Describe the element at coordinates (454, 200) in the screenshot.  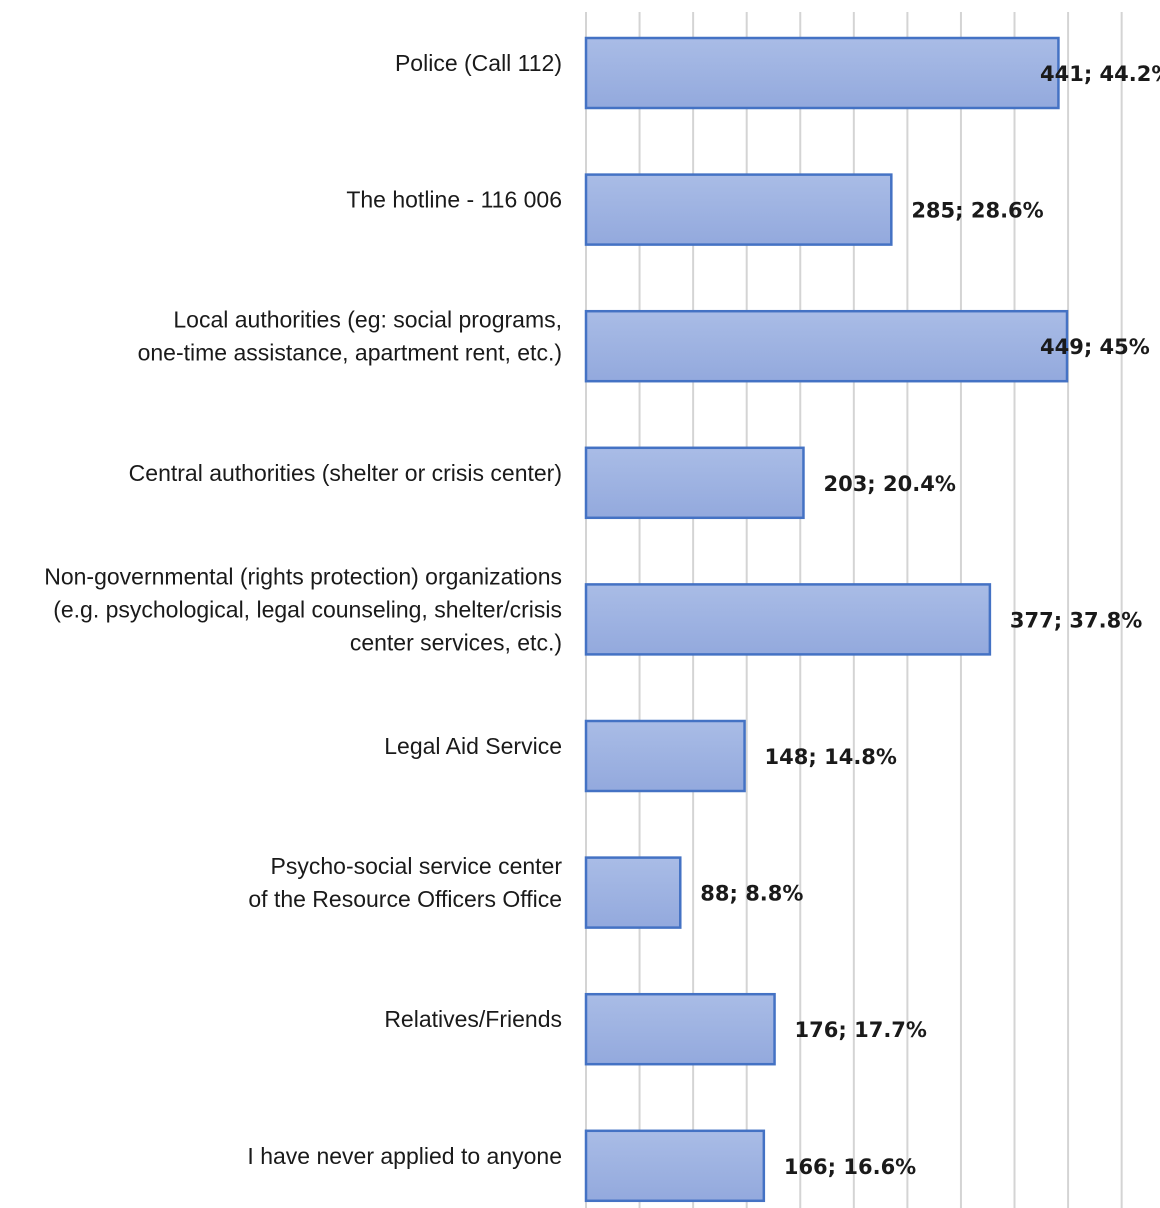
I see `category-label: The hotline - 116 006` at that location.